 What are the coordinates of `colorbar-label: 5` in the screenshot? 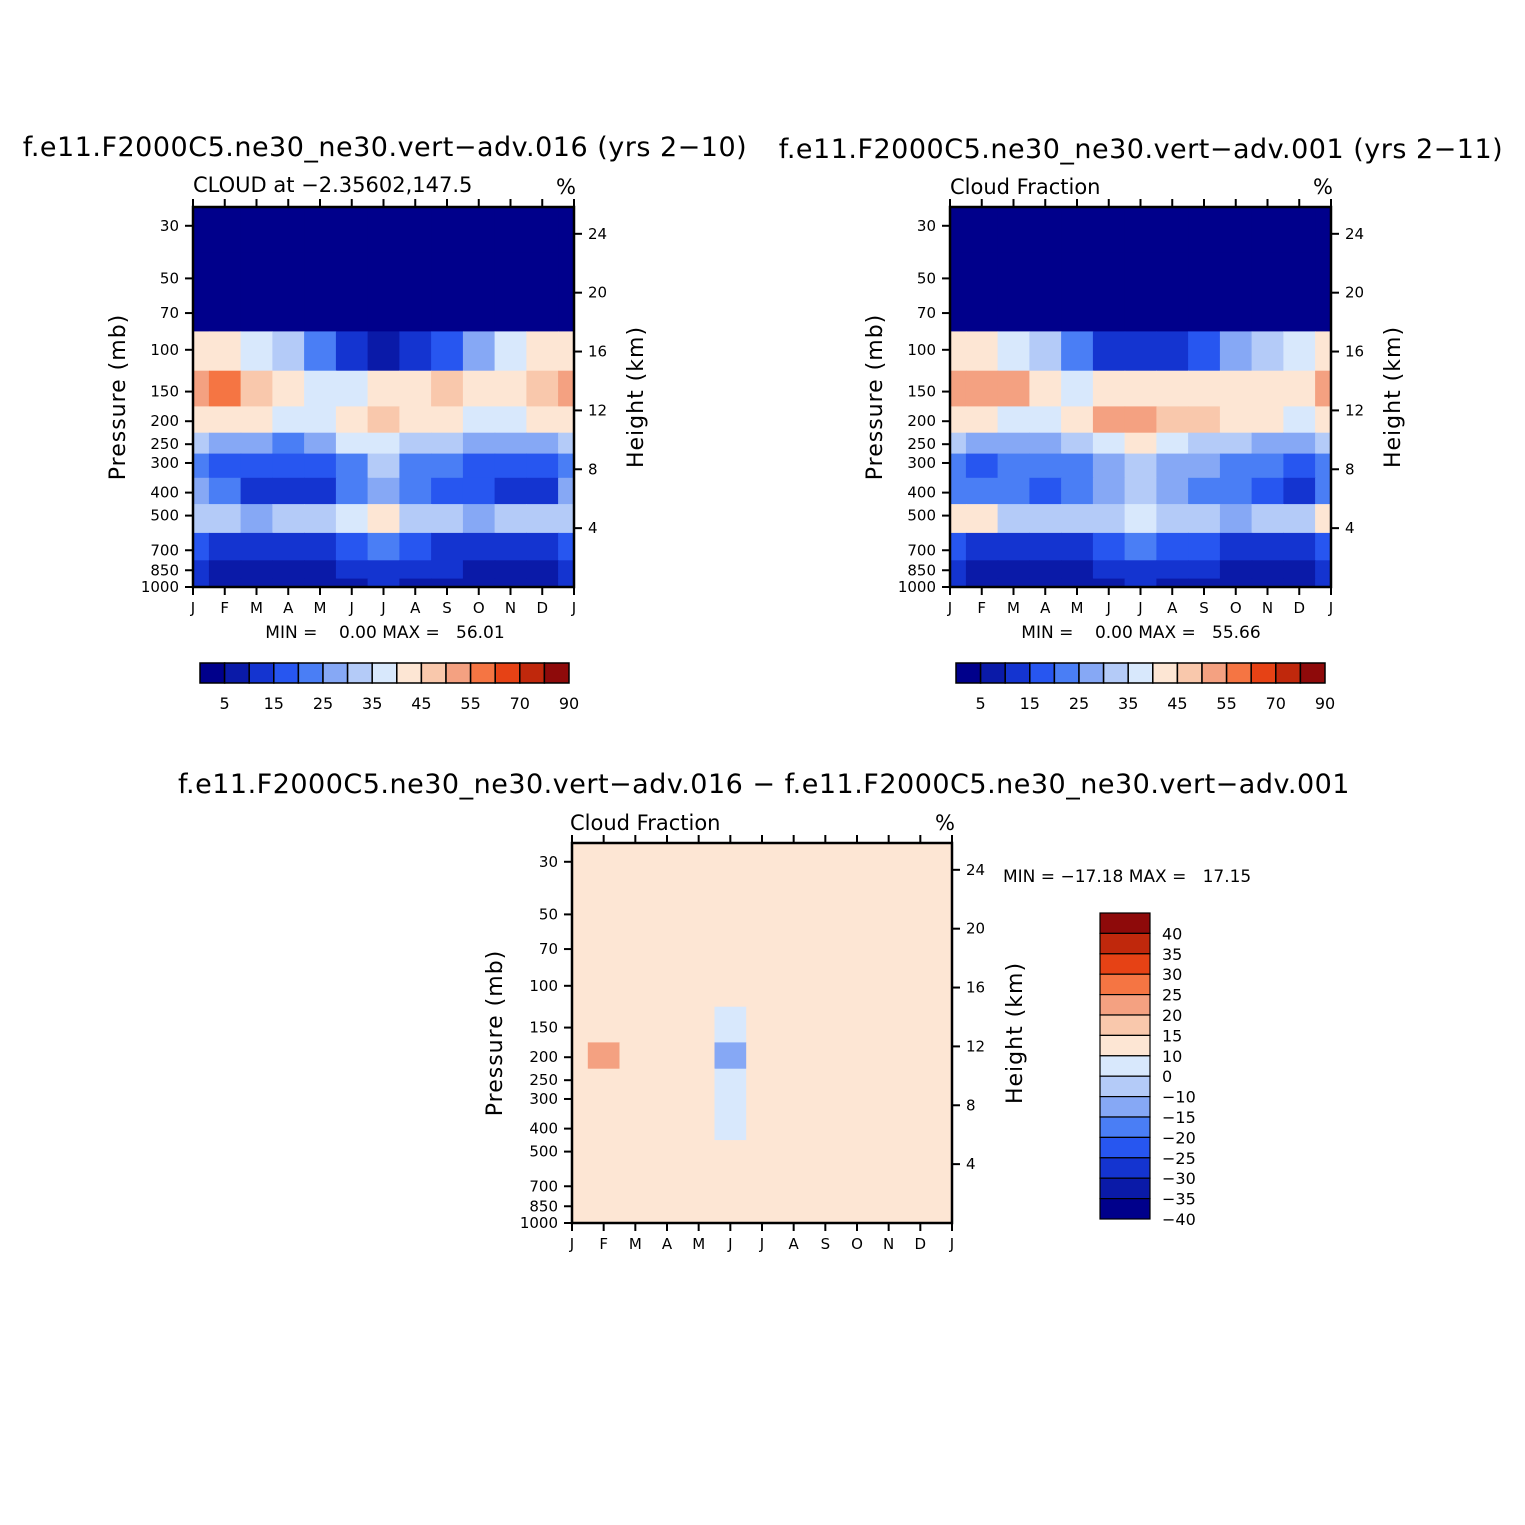 It's located at (981, 703).